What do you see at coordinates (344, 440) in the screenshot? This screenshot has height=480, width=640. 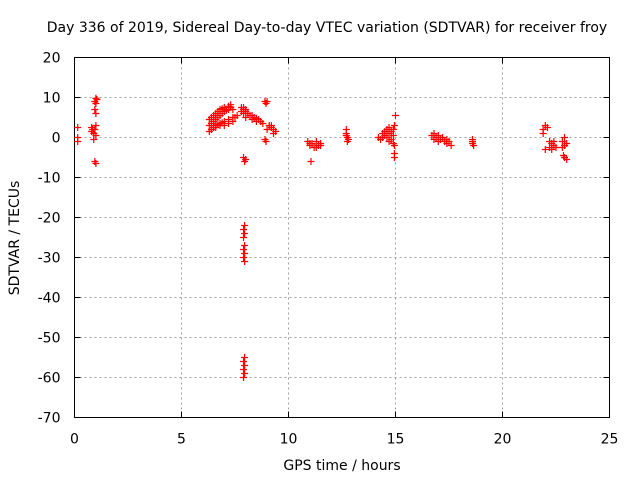 I see `x-tick-labels: 0 5 10 15 20 25` at bounding box center [344, 440].